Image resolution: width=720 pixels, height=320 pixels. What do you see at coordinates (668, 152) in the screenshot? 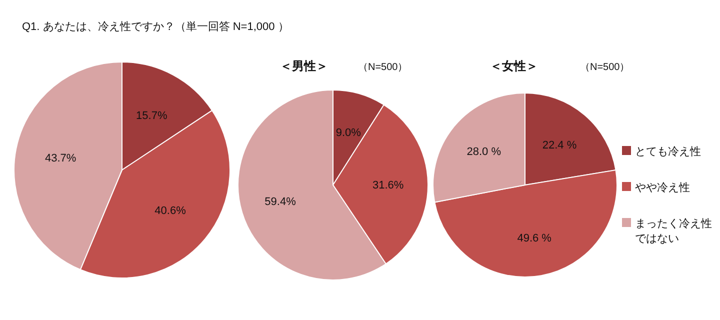
I see `legend-label: とても冷え性` at bounding box center [668, 152].